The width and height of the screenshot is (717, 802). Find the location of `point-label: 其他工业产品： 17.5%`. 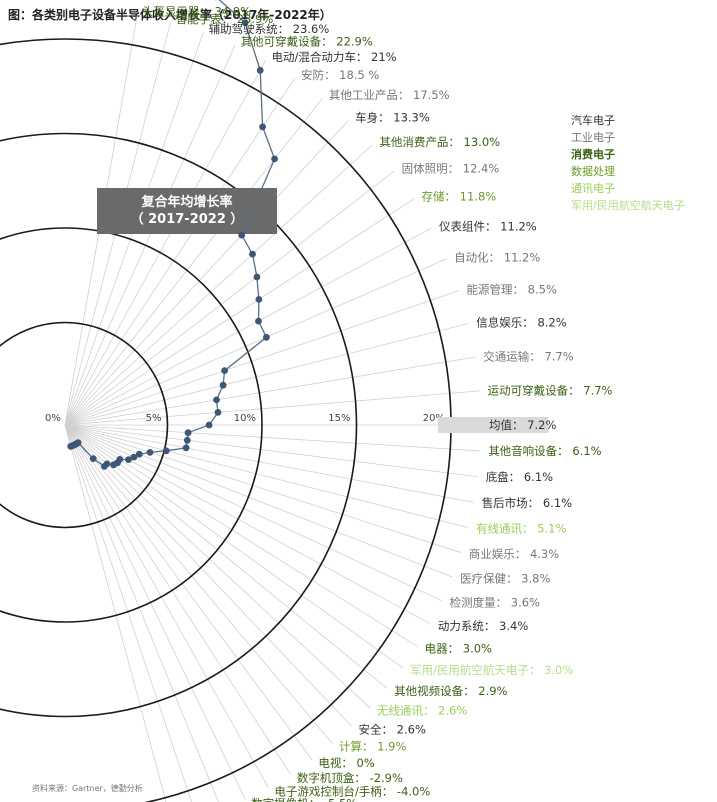

point-label: 其他工业产品： 17.5% is located at coordinates (389, 95).